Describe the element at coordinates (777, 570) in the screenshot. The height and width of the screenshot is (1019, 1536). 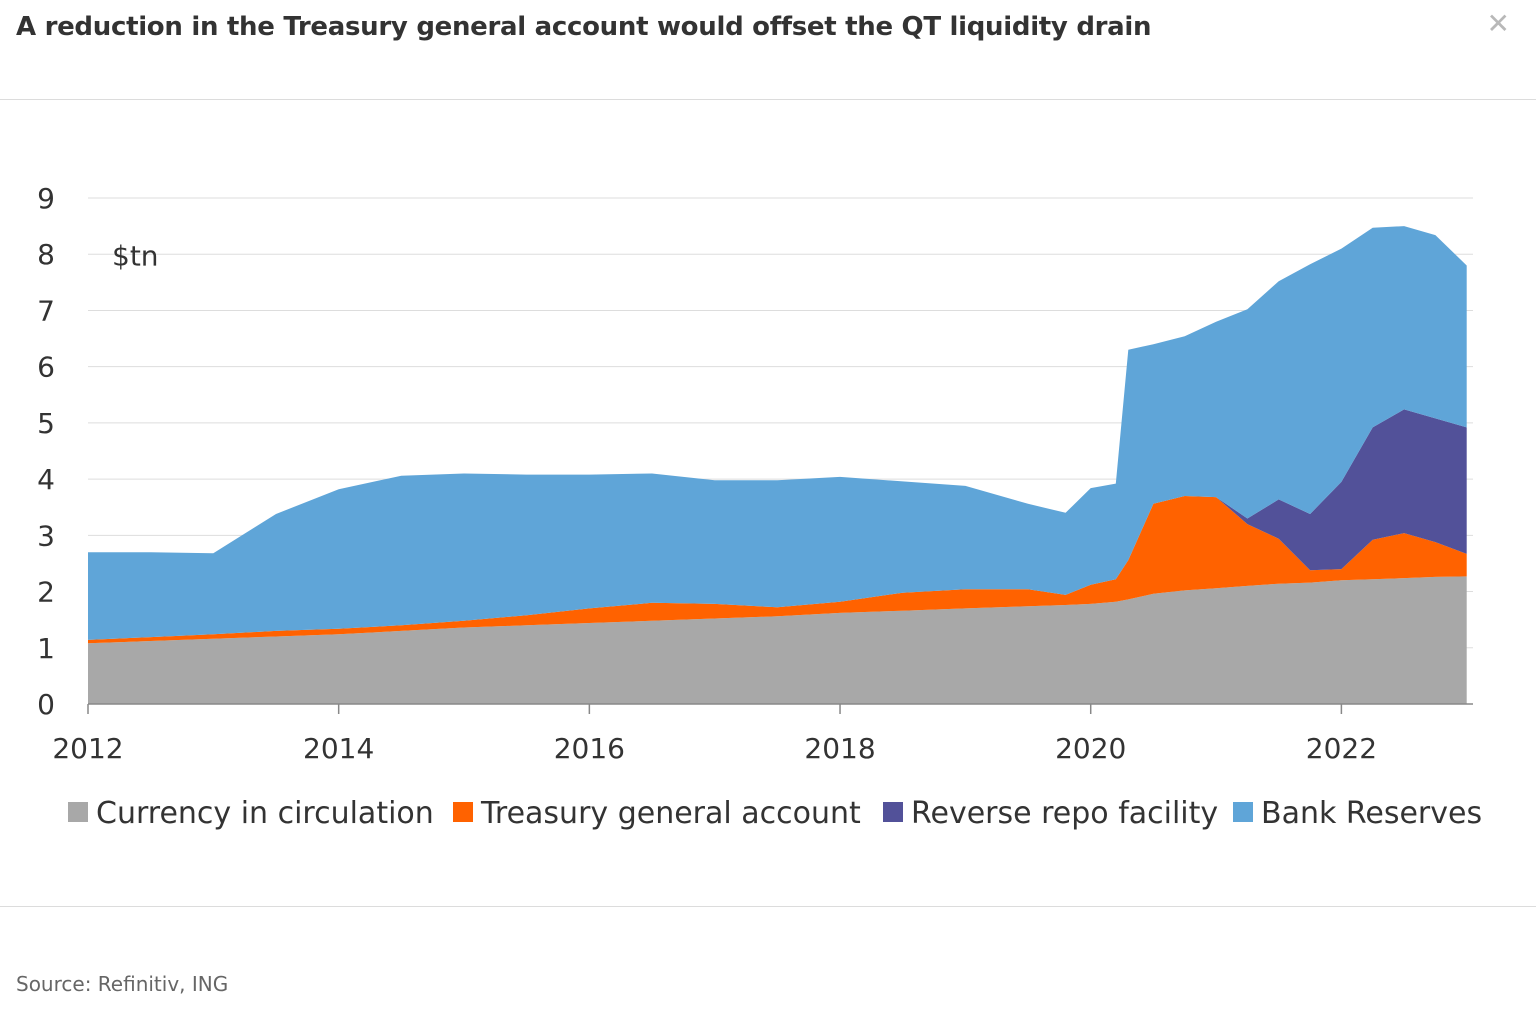
I see `area-treasury-general-account` at that location.